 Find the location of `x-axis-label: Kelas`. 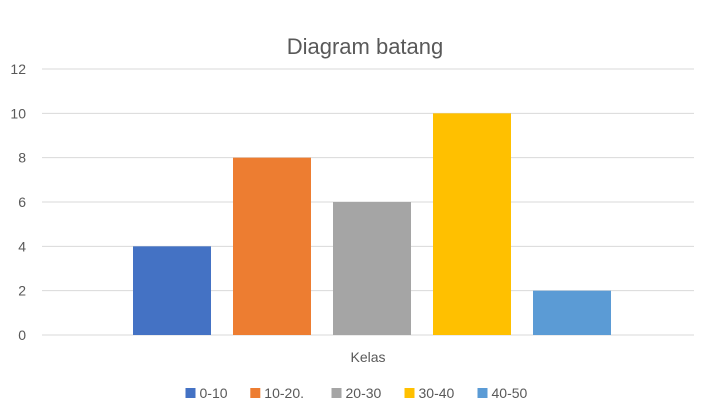

x-axis-label: Kelas is located at coordinates (367, 357).